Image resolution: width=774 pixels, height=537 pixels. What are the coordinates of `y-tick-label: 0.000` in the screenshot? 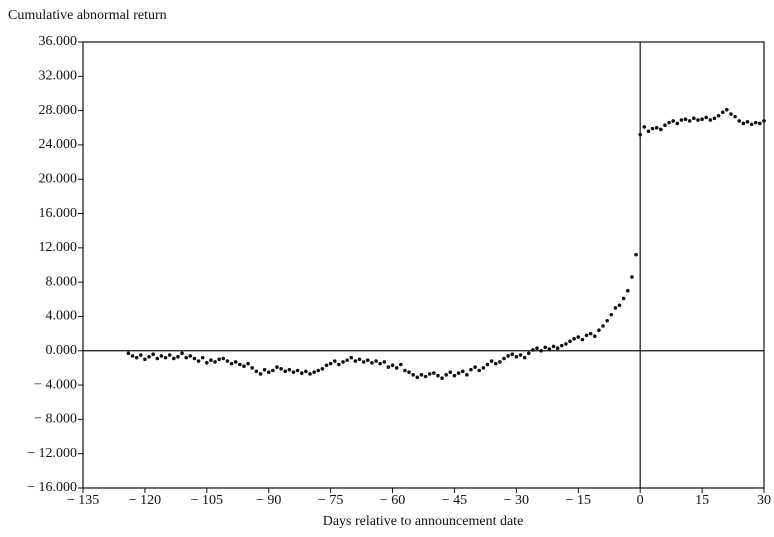 It's located at (62, 350).